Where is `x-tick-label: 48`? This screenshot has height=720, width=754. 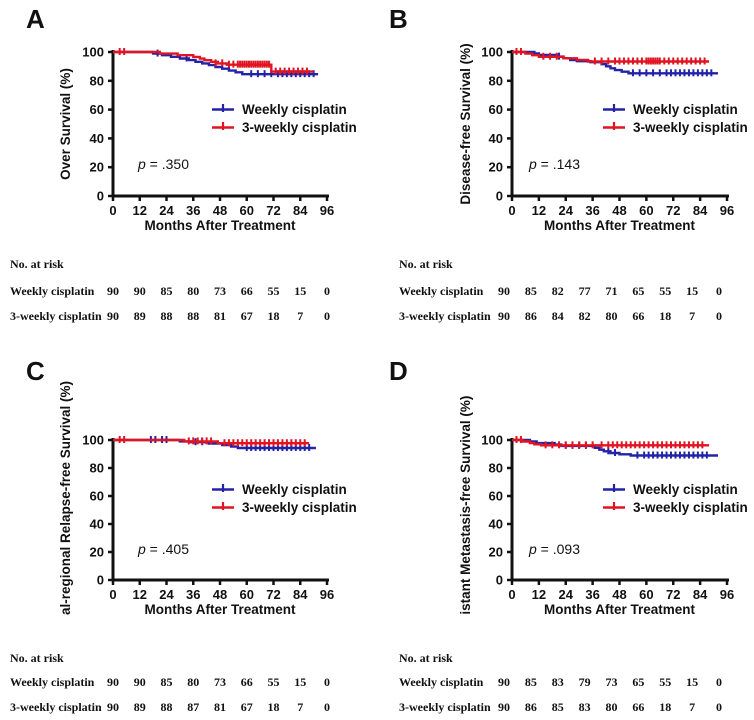
x-tick-label: 48 is located at coordinates (220, 594).